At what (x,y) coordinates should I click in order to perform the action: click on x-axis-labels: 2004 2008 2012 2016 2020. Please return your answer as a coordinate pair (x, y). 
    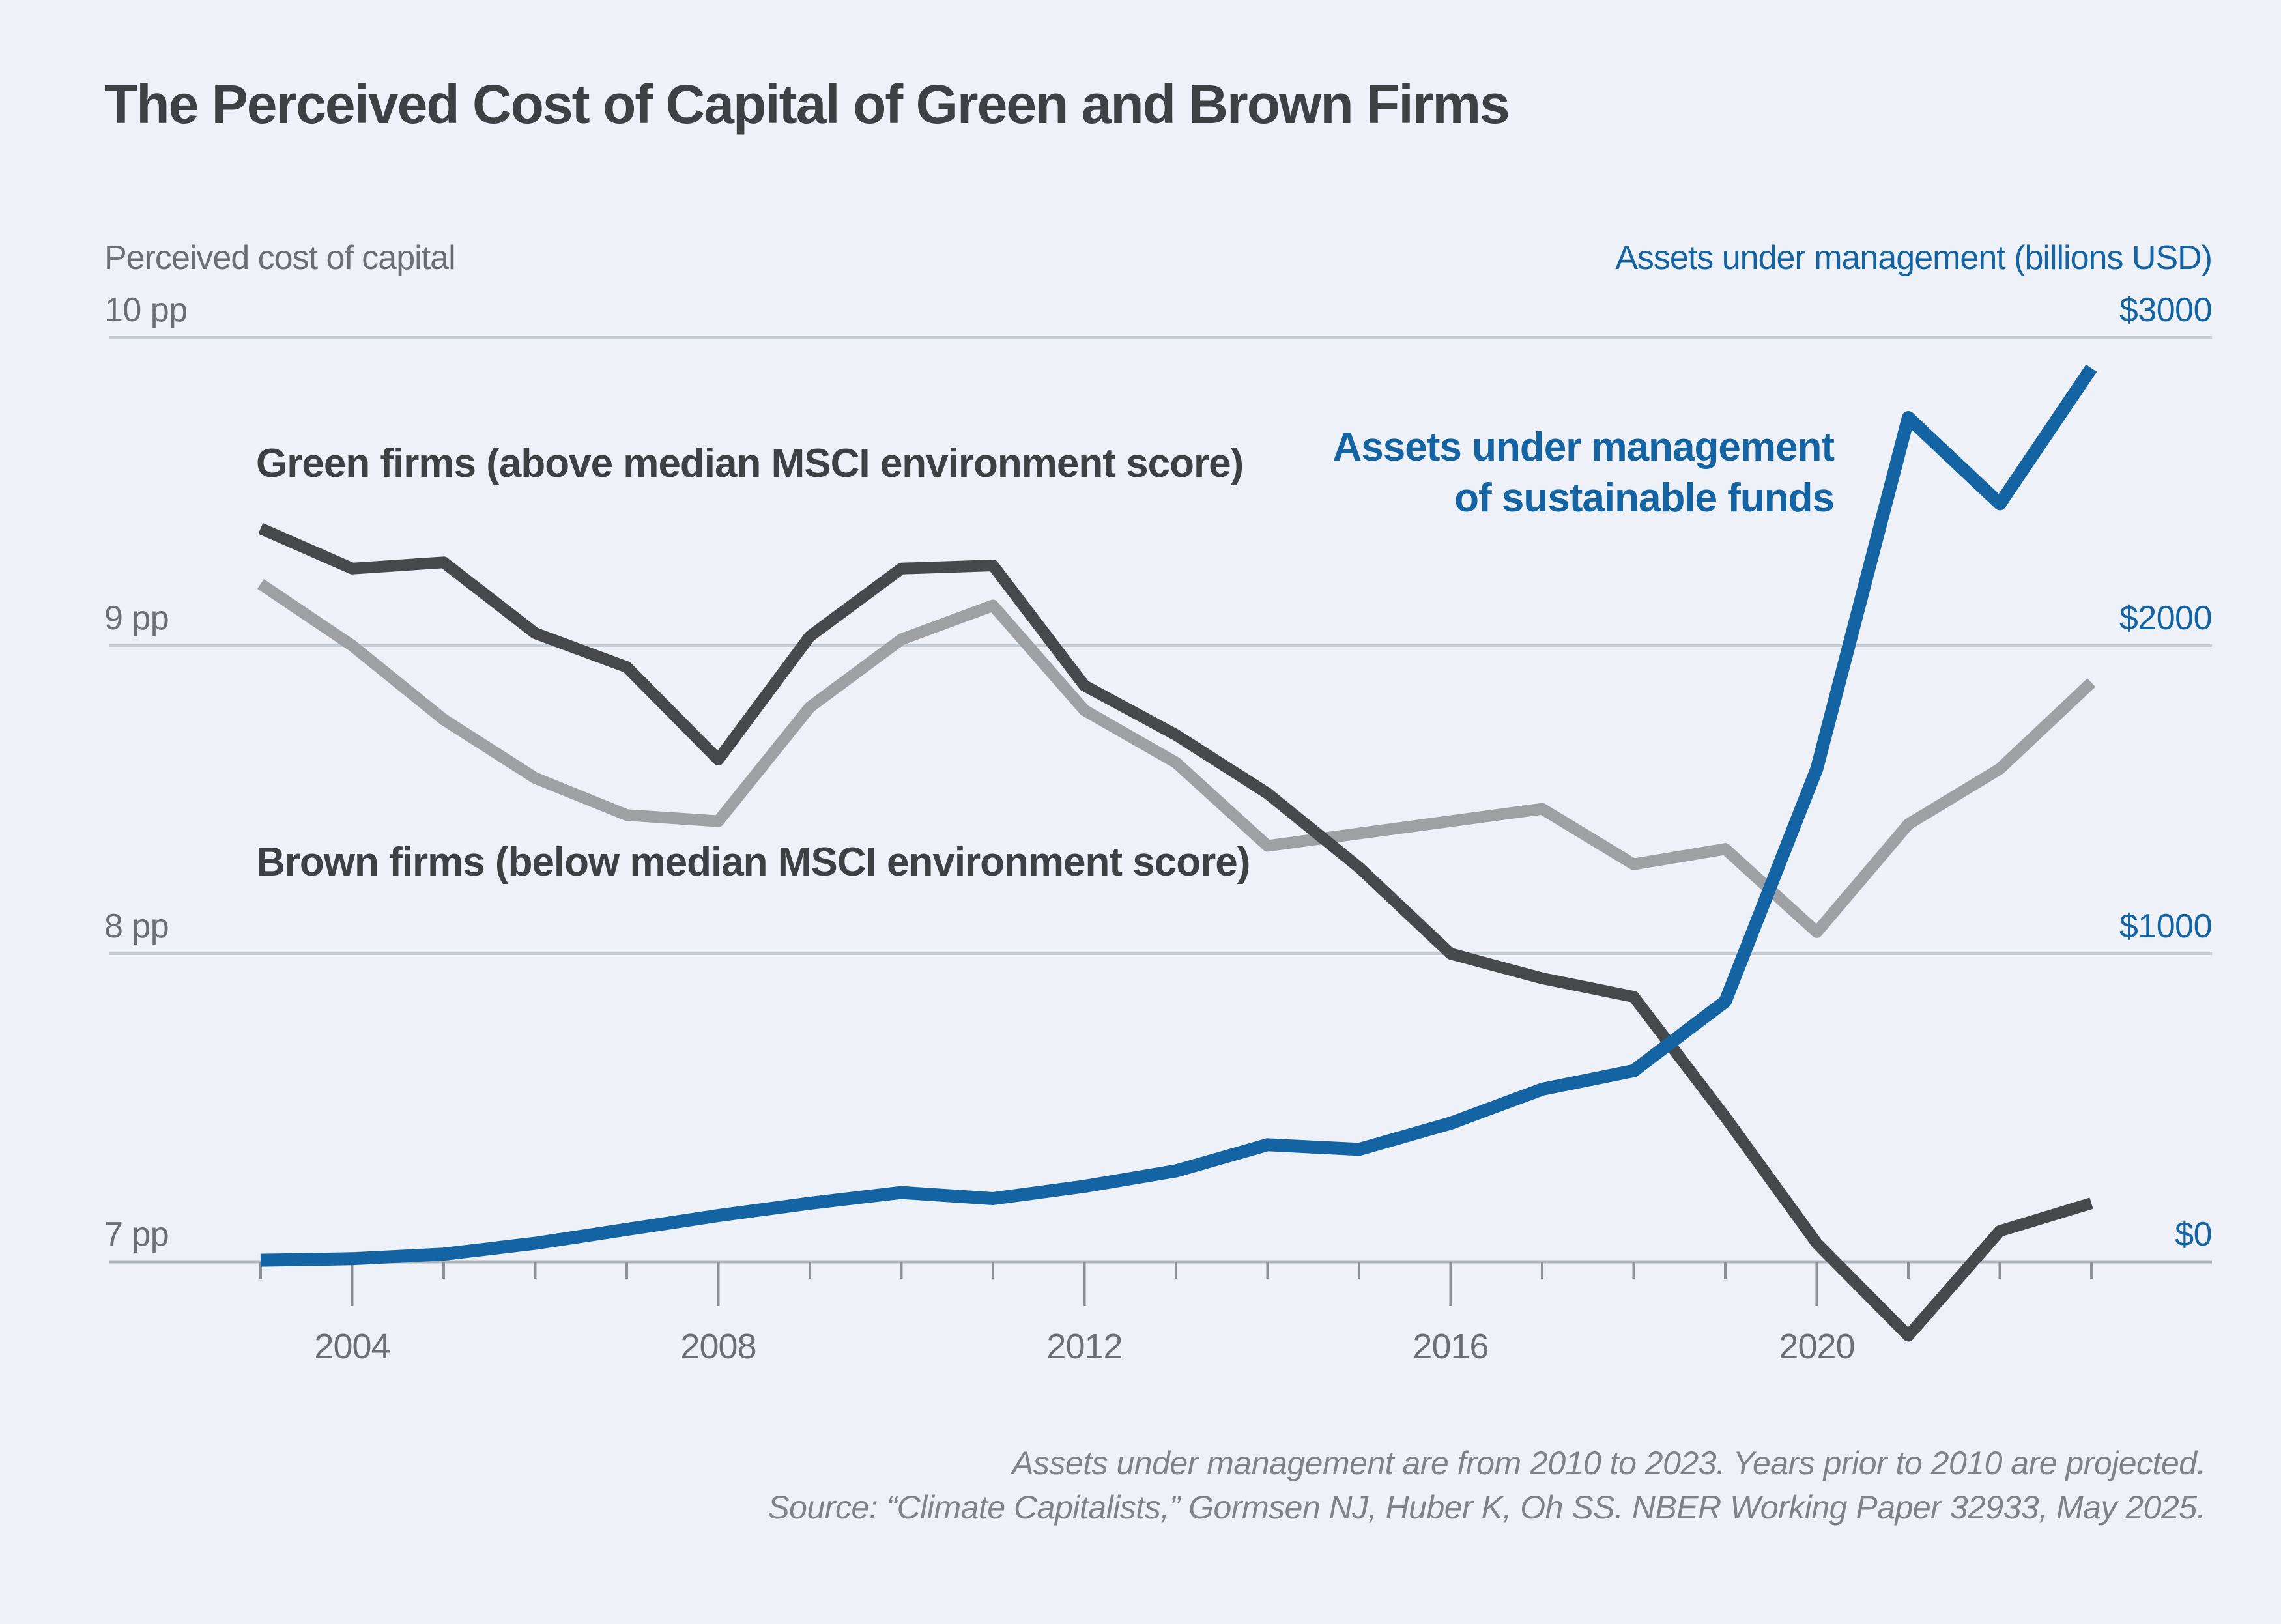
    Looking at the image, I should click on (1084, 1346).